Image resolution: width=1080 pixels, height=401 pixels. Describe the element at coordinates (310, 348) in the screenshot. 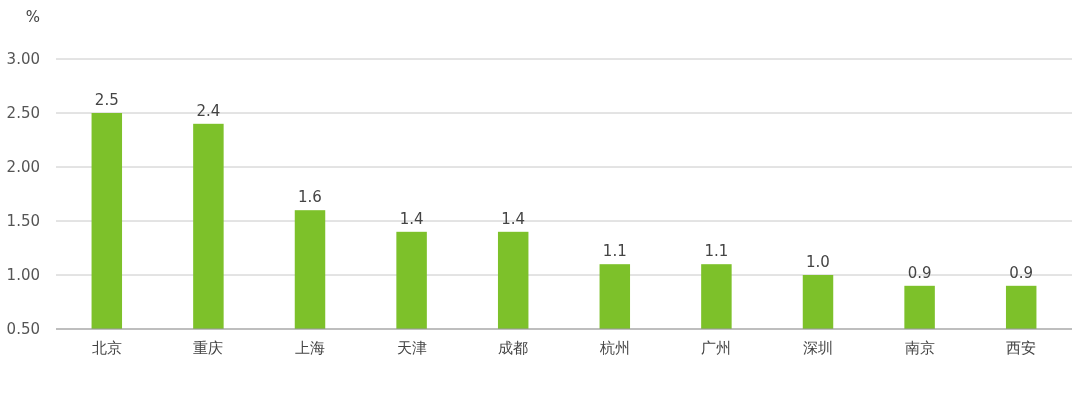

I see `x-tick-label: 上海` at that location.